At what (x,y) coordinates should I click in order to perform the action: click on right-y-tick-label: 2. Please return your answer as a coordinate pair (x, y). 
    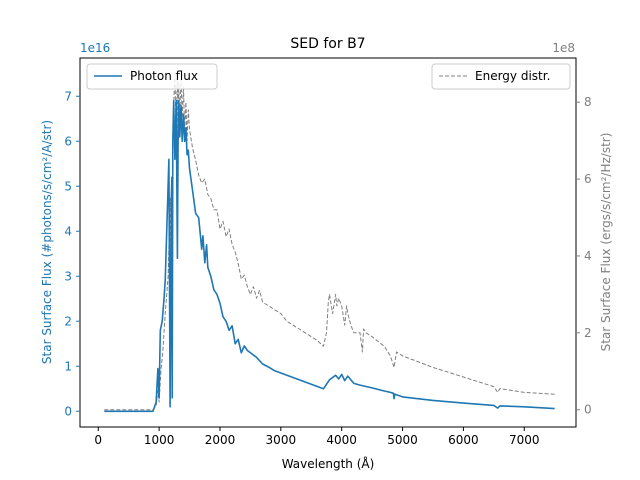
    Looking at the image, I should click on (588, 333).